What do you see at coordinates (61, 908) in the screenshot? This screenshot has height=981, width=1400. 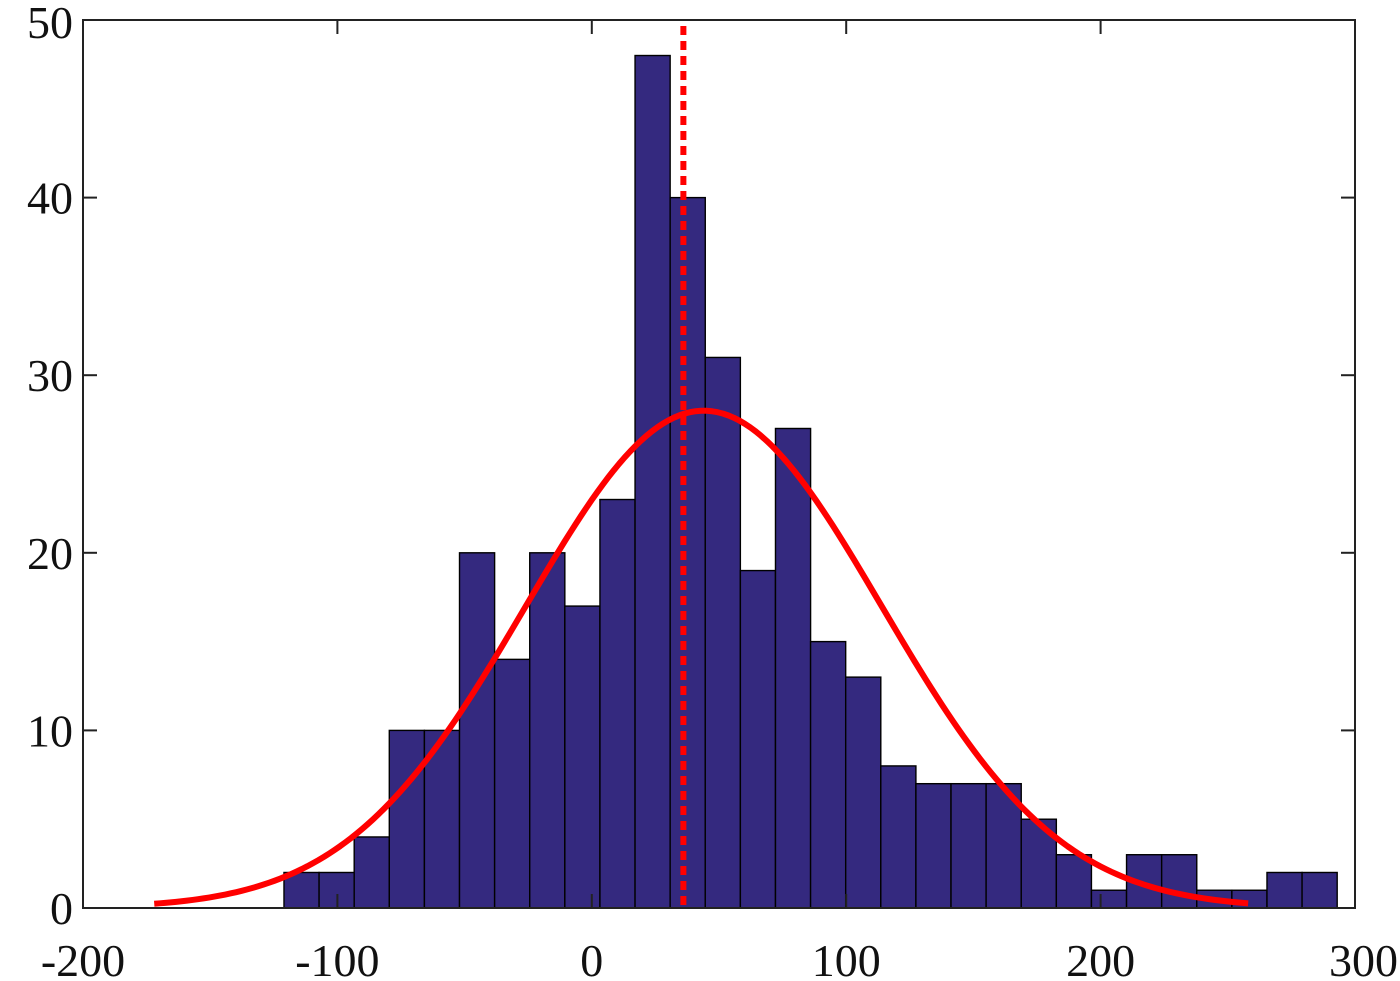 I see `y-tick-label-0: 0` at bounding box center [61, 908].